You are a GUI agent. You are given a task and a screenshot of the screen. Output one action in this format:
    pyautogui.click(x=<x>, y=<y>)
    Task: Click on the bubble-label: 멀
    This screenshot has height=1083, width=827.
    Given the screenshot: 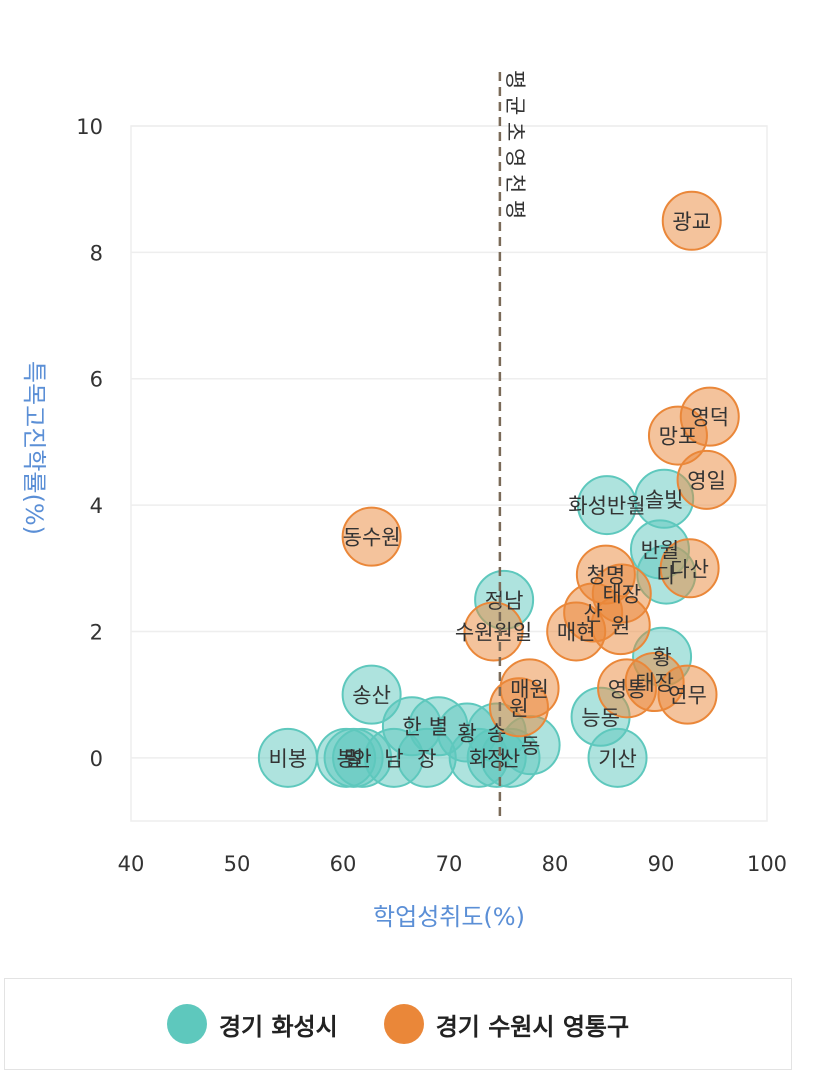 What is the action you would take?
    pyautogui.click(x=353, y=759)
    